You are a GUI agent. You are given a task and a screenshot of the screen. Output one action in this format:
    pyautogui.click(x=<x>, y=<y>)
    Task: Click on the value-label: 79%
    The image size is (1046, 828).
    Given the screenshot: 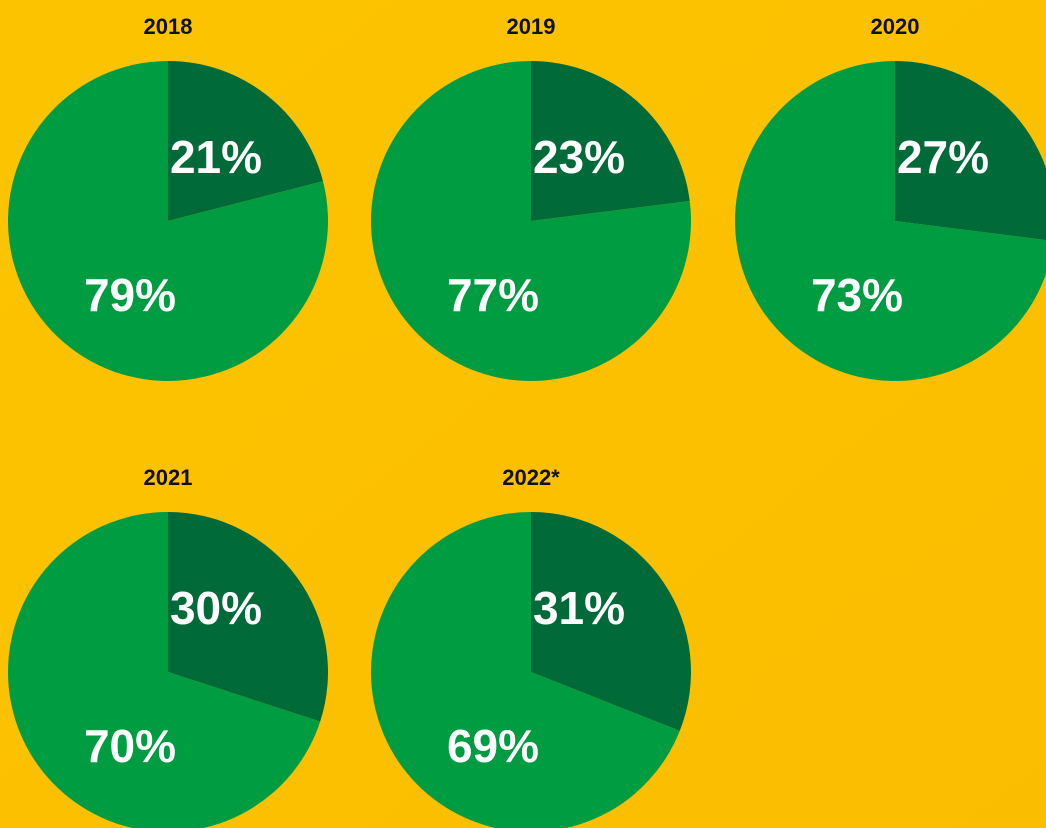 What is the action you would take?
    pyautogui.click(x=130, y=295)
    